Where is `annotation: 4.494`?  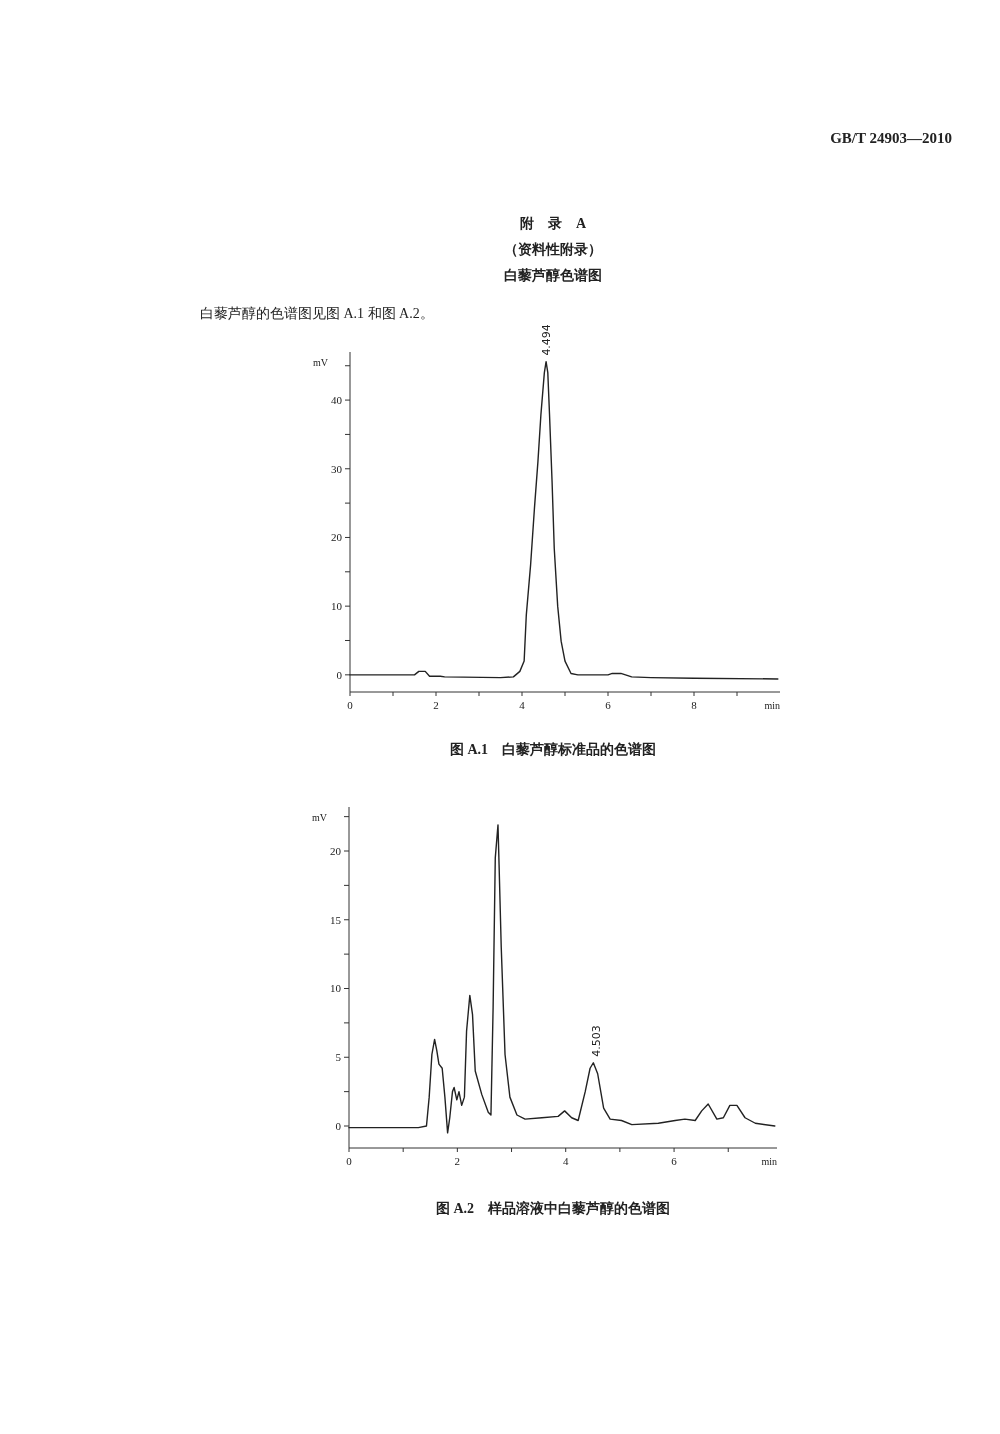
annotation: 4.494 is located at coordinates (547, 340).